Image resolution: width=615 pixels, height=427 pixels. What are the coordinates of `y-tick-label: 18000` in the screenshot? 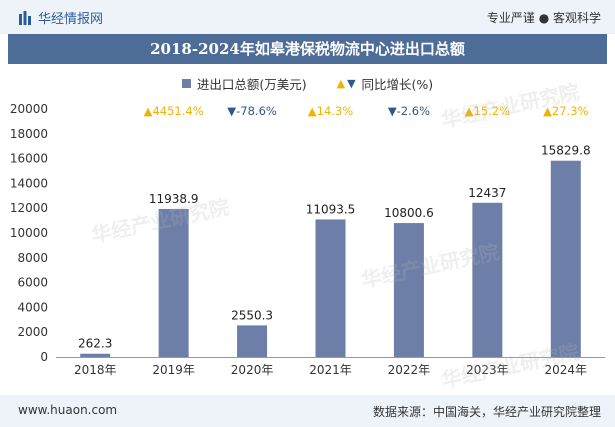 It's located at (29, 134).